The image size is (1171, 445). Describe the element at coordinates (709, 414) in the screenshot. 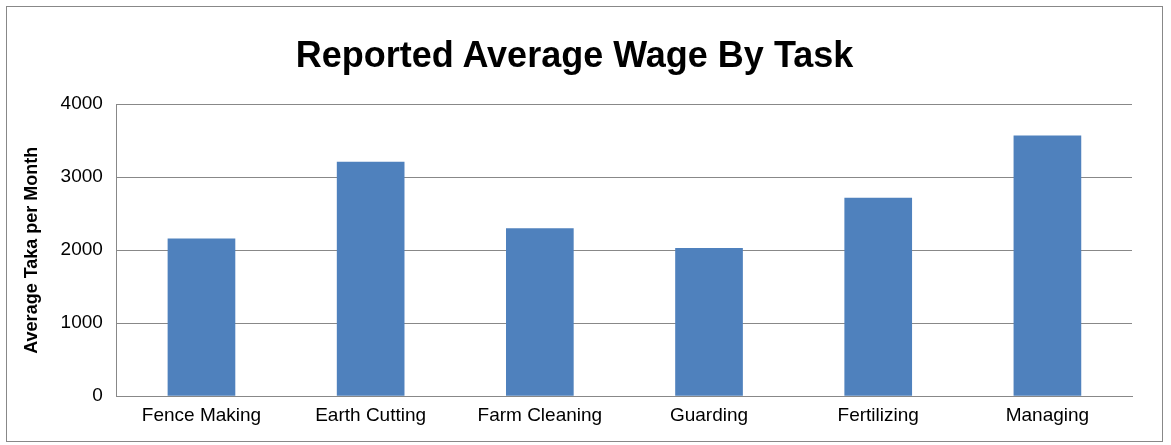

I see `x-tick-label: Guarding` at that location.